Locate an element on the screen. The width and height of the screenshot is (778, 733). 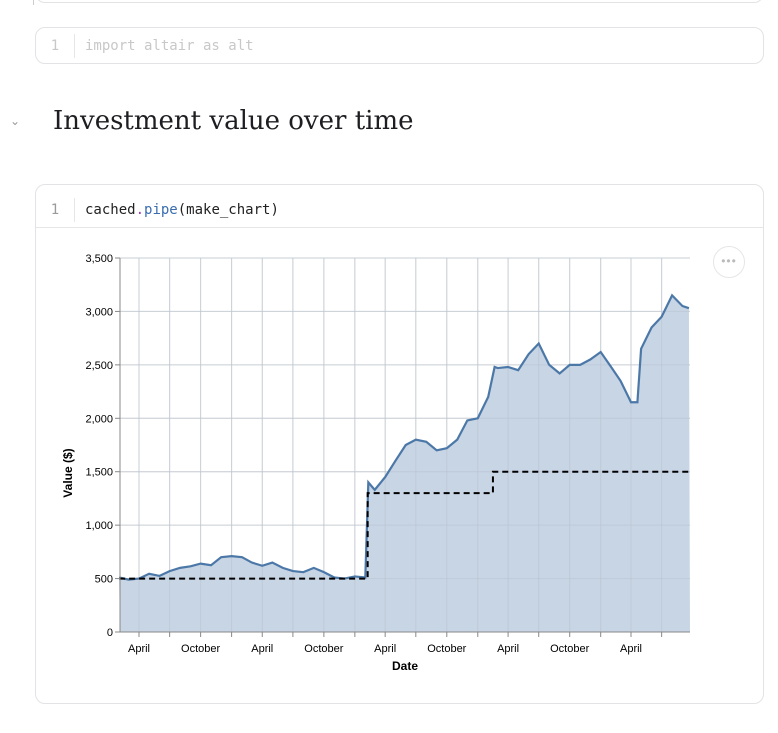
y-tick-label: 500 is located at coordinates (104, 580).